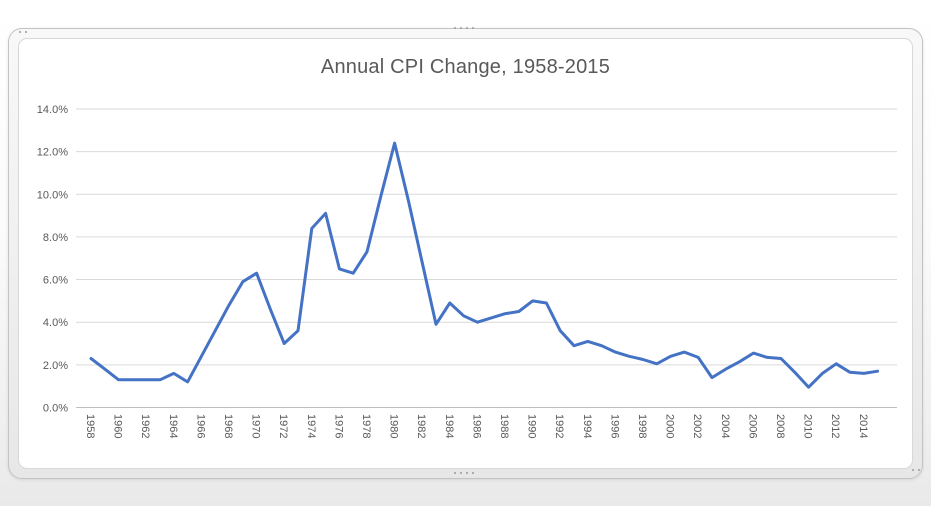 Image resolution: width=931 pixels, height=506 pixels. What do you see at coordinates (465, 67) in the screenshot?
I see `chart-title: Annual CPI Change, 1958-2015` at bounding box center [465, 67].